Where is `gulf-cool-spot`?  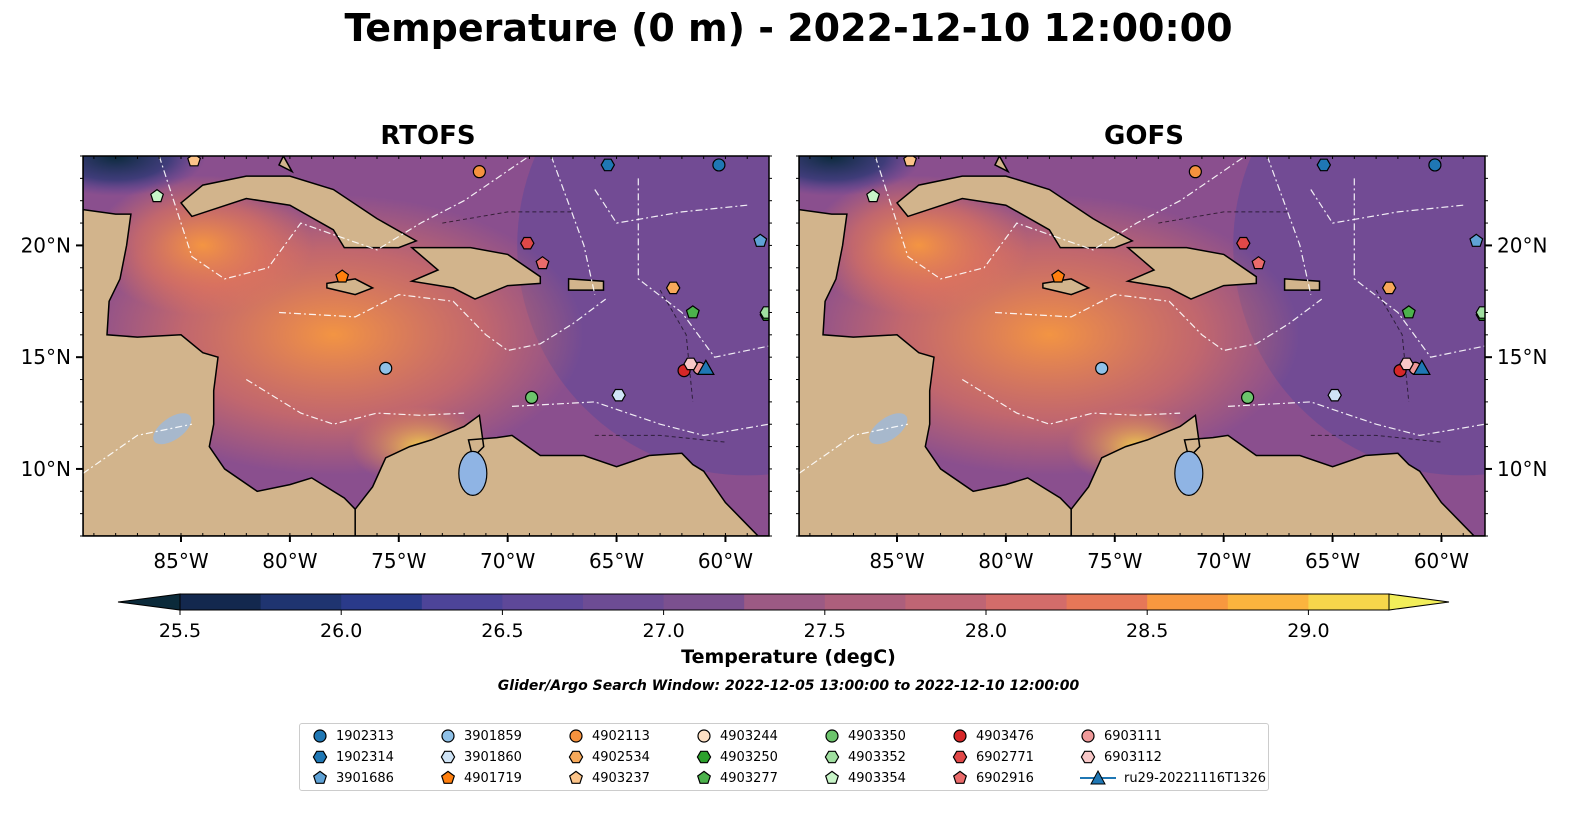
gulf-cool-spot is located at coordinates (860, 176).